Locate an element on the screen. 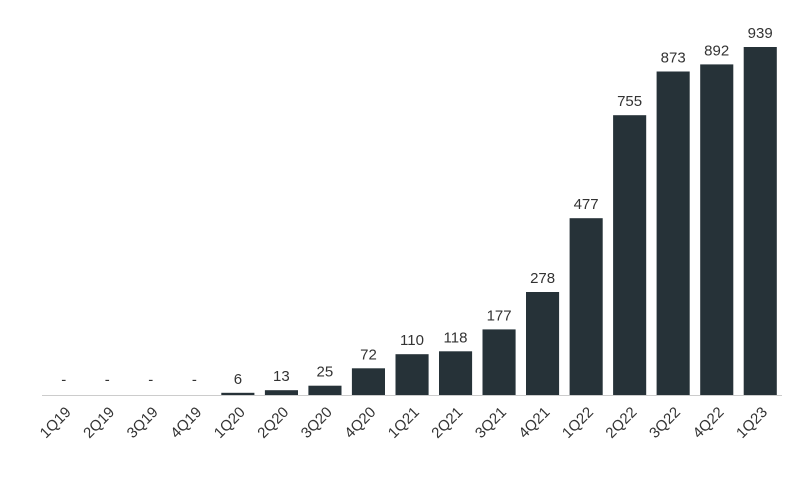 The image size is (800, 480). bar-3Q20 is located at coordinates (325, 390).